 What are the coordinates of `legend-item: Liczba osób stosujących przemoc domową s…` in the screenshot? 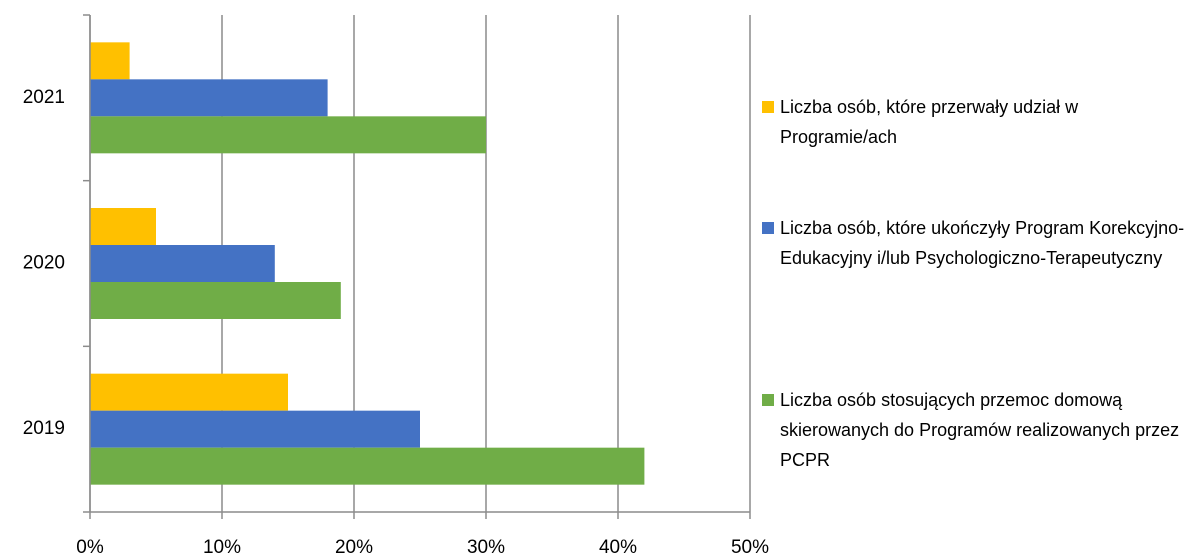 It's located at (976, 430).